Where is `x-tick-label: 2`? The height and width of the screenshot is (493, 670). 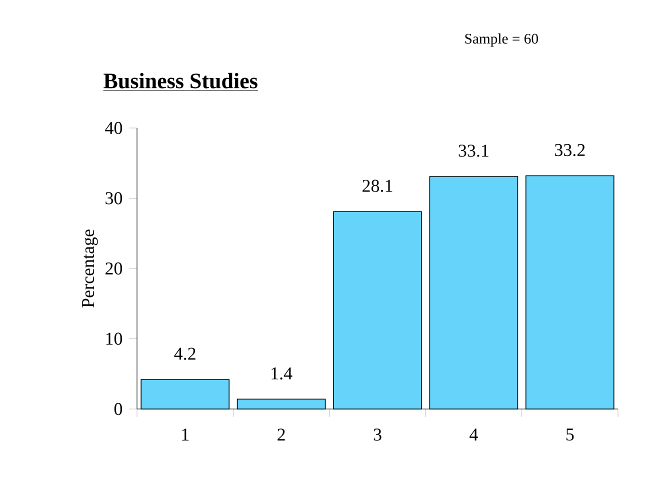
x-tick-label: 2 is located at coordinates (281, 434).